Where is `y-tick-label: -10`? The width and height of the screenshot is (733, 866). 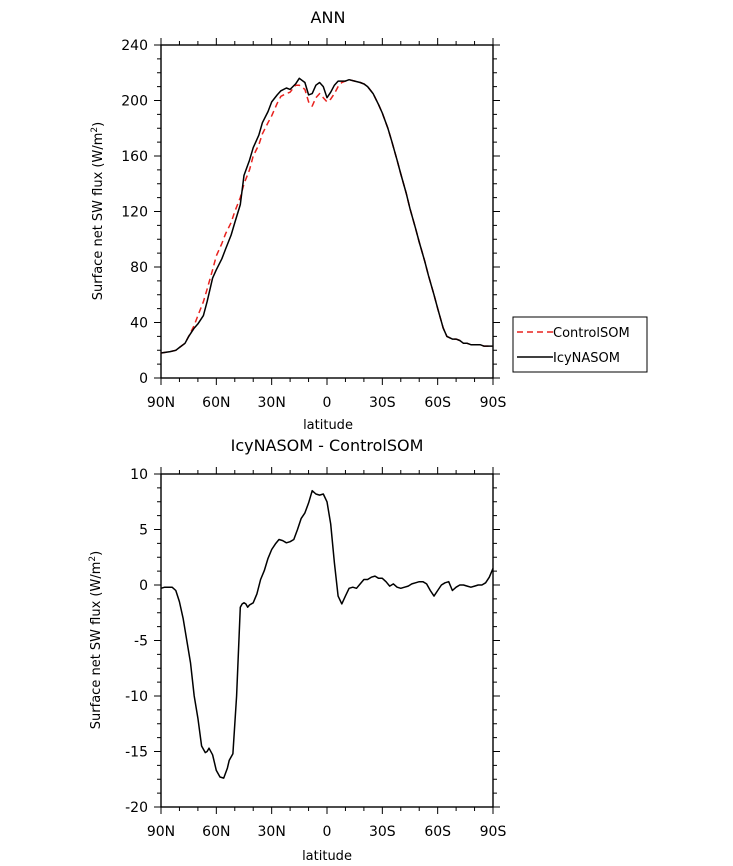
y-tick-label: -10 is located at coordinates (136, 697).